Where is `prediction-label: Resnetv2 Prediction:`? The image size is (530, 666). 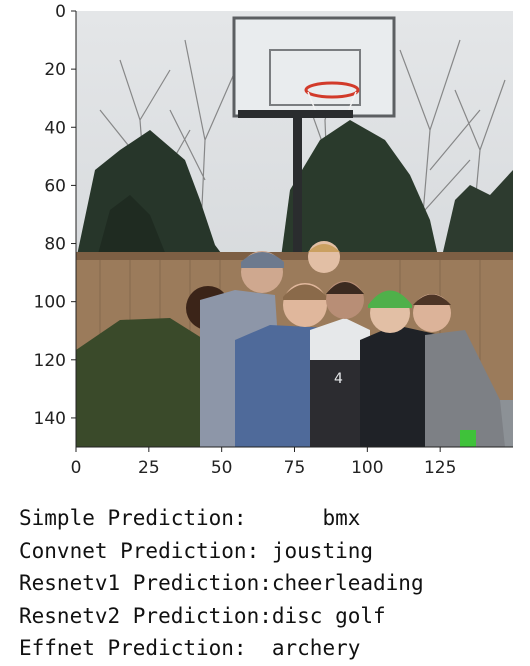
prediction-label: Resnetv2 Prediction: is located at coordinates (145, 615).